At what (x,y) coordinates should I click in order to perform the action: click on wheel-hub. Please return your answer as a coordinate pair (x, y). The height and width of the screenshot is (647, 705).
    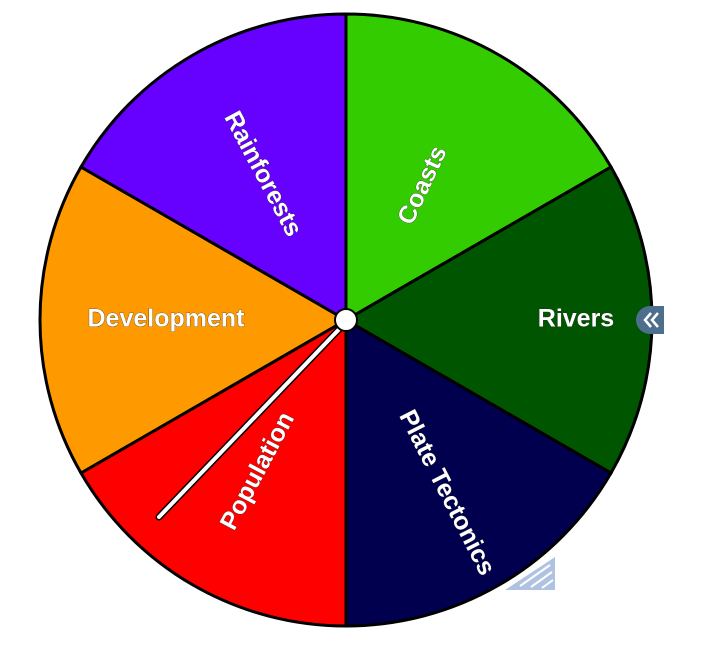
    Looking at the image, I should click on (346, 320).